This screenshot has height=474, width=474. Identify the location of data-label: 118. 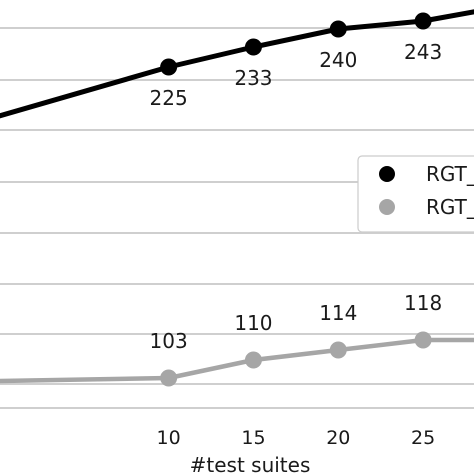
(423, 303).